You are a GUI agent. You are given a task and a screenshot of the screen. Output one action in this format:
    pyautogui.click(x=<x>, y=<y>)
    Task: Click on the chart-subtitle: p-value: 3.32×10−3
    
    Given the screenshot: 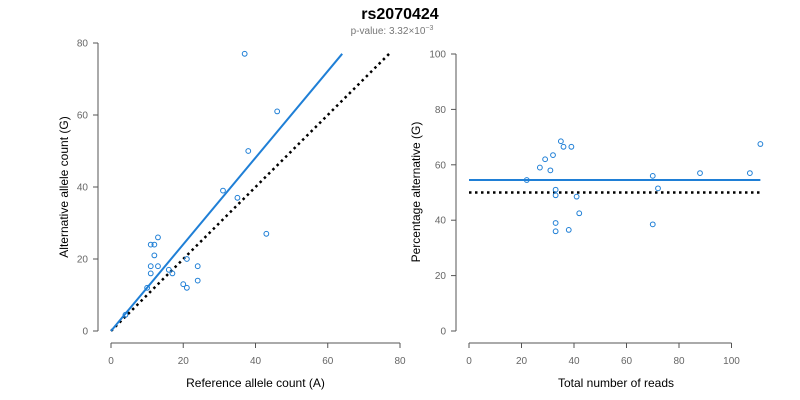 What is the action you would take?
    pyautogui.click(x=392, y=31)
    